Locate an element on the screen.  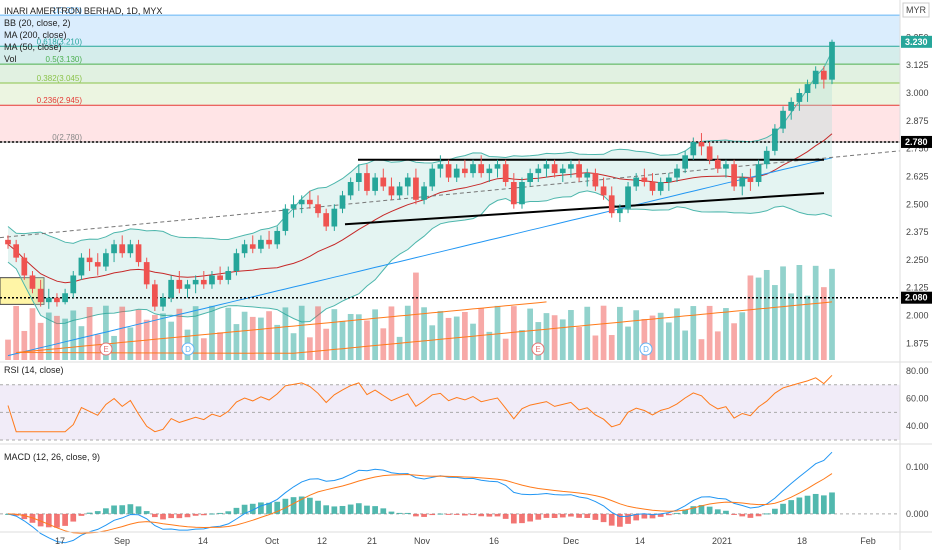
currency-box is located at coordinates (916, 10).